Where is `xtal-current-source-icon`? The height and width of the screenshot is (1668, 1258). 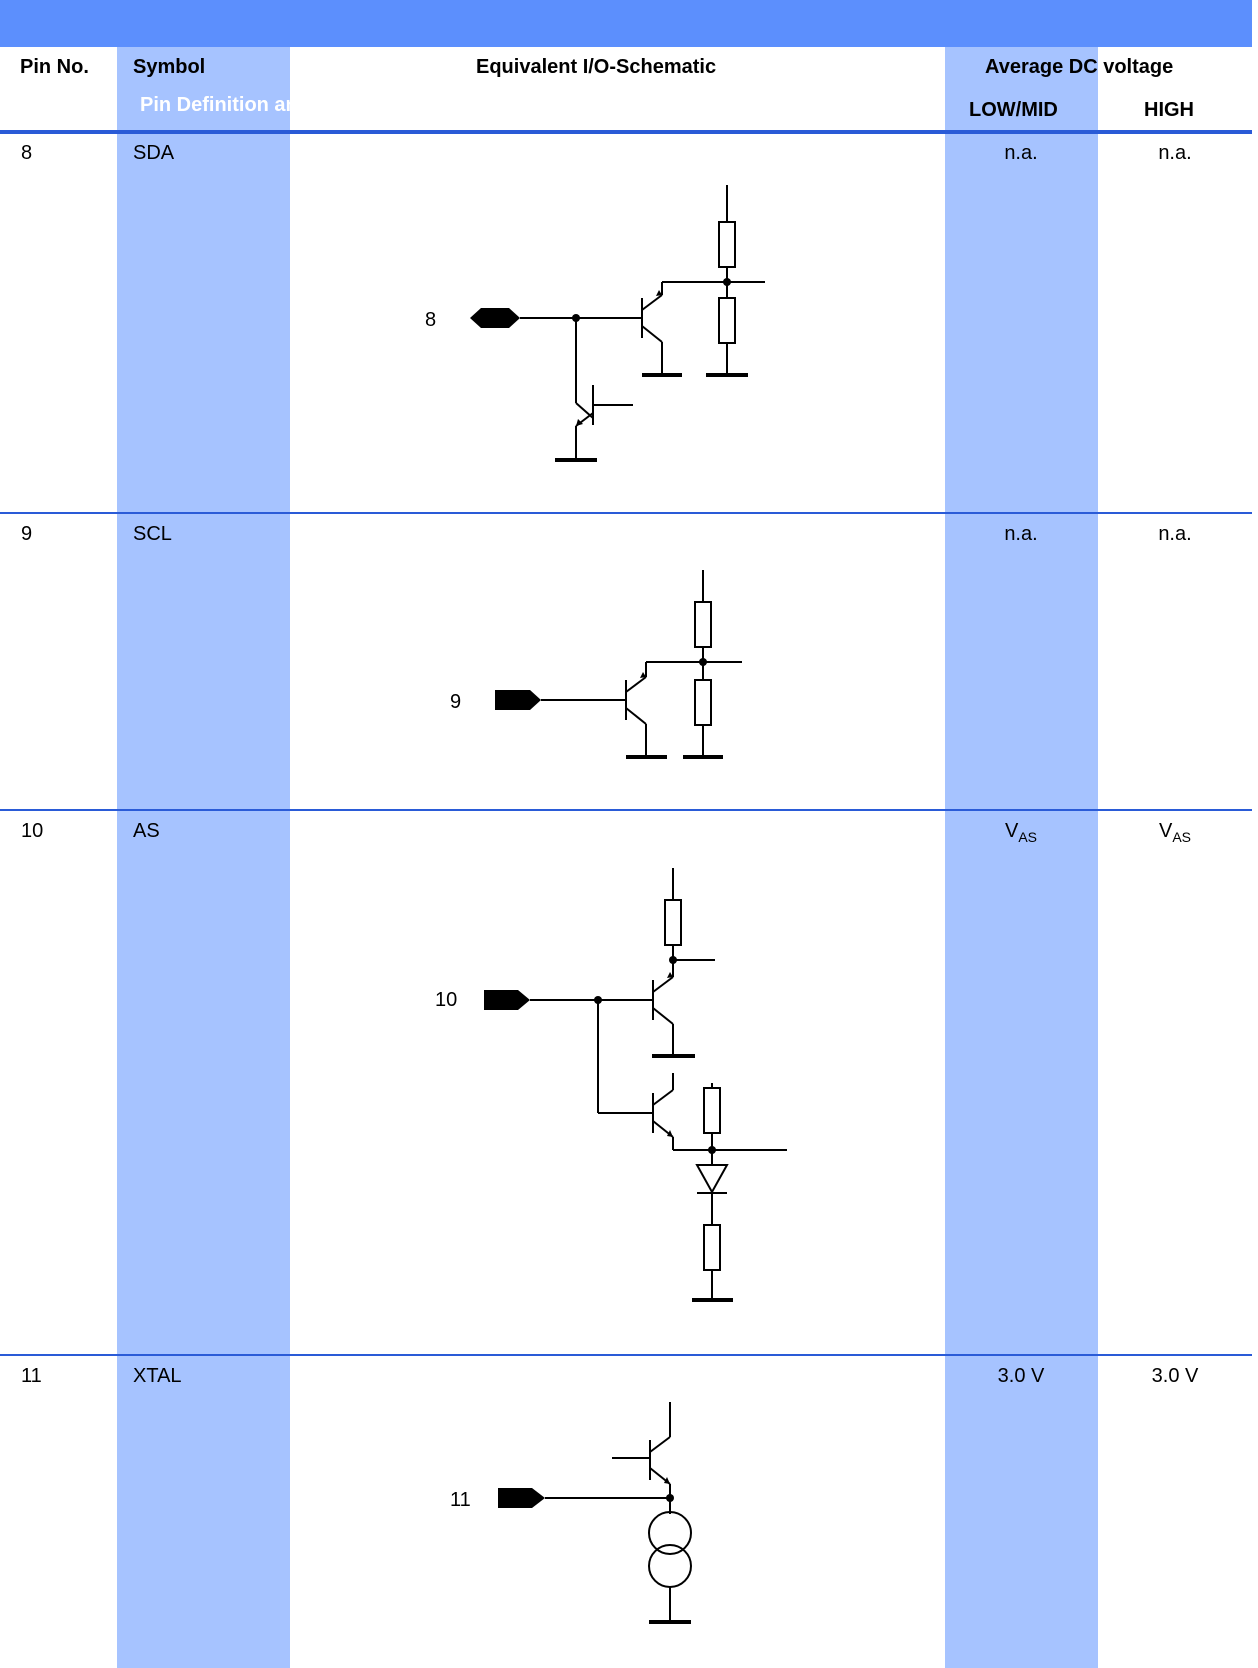
xtal-current-source-icon is located at coordinates (670, 1533).